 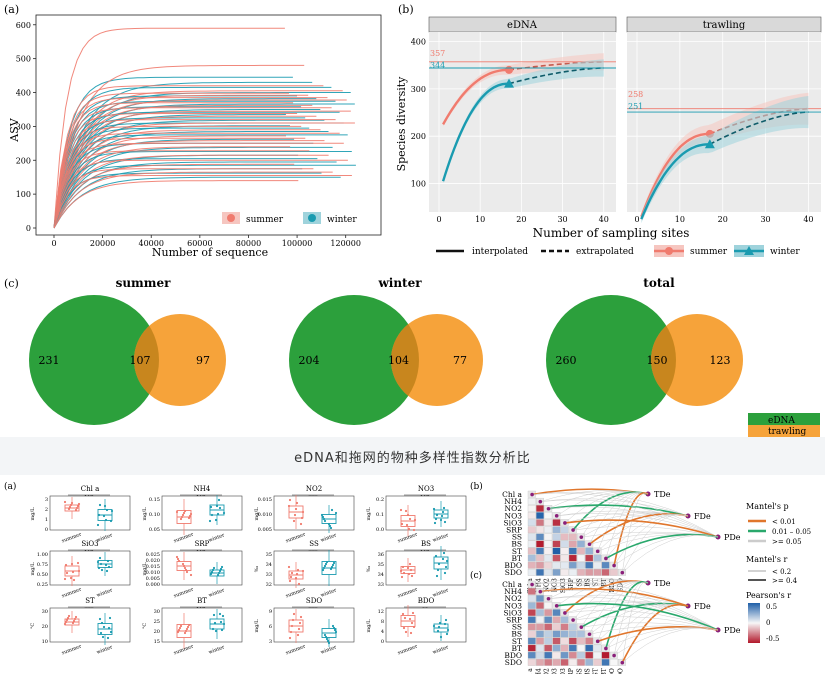 I want to click on interp-line-eDNA-summer, so click(x=475, y=96).